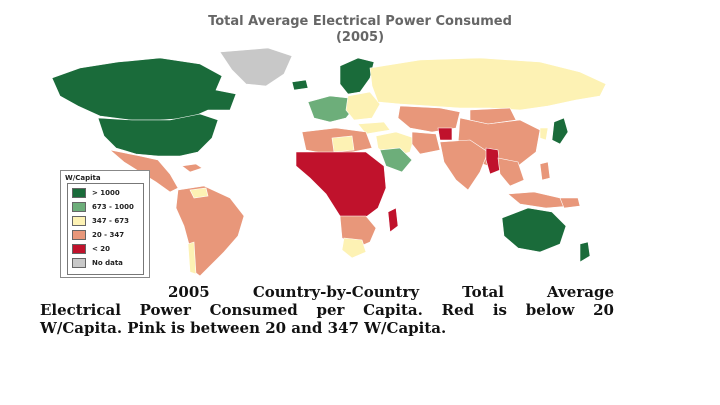 This screenshot has width=720, height=405. I want to click on region-canada-alaska, so click(144, 89).